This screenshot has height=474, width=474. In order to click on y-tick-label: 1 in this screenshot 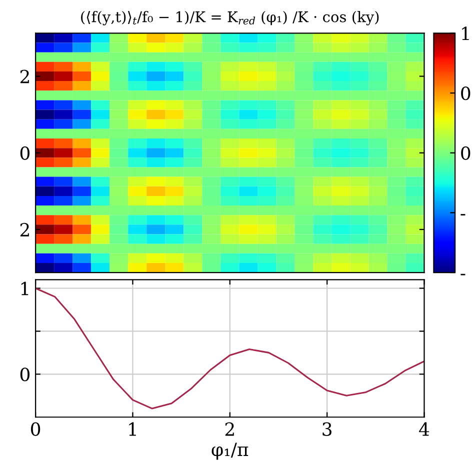, I will do `click(24, 289)`.